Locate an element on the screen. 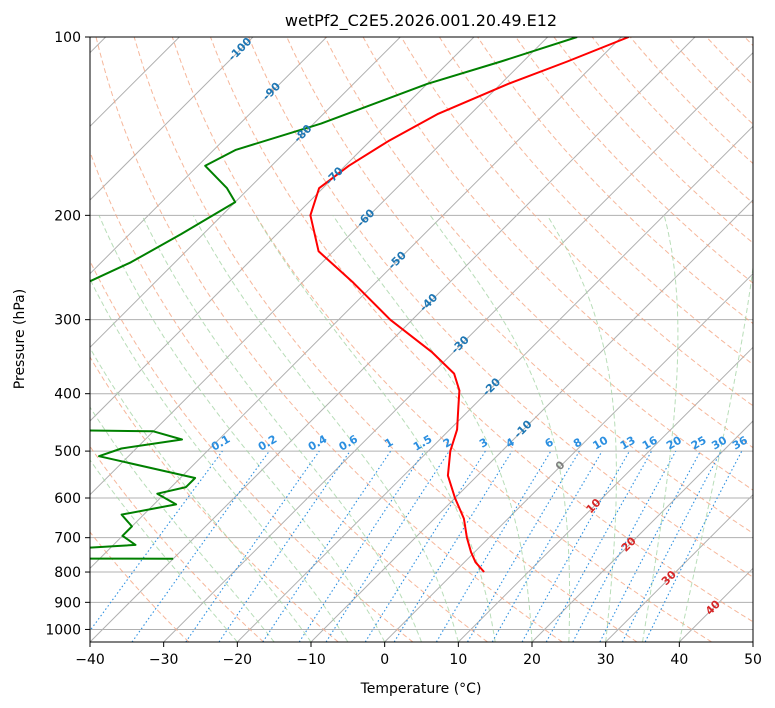 Image resolution: width=775 pixels, height=708 pixels. x-tick-label: 20 is located at coordinates (532, 660).